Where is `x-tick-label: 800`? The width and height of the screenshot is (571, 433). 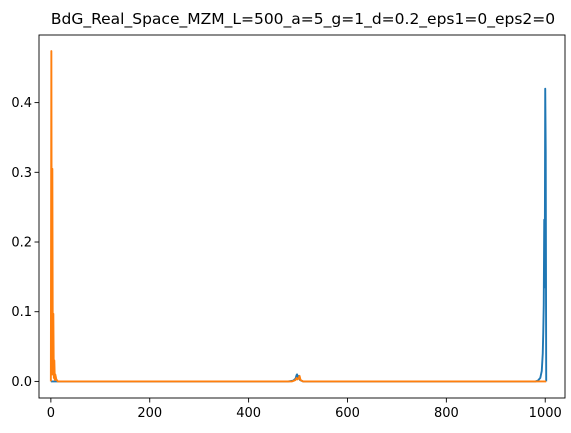 x-tick-label: 800 is located at coordinates (446, 413).